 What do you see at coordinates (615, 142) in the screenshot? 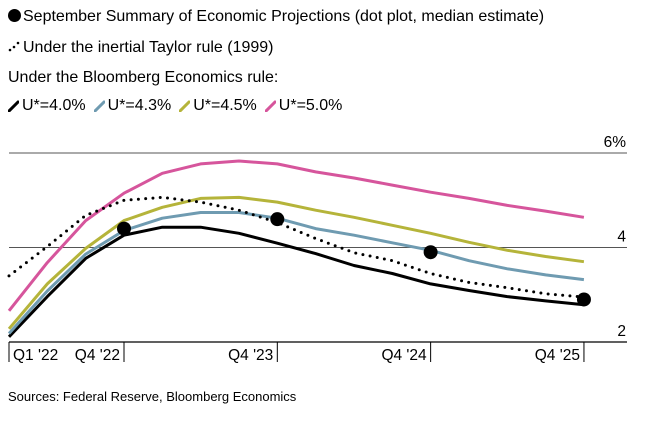
I see `y-tick-label: 6%` at bounding box center [615, 142].